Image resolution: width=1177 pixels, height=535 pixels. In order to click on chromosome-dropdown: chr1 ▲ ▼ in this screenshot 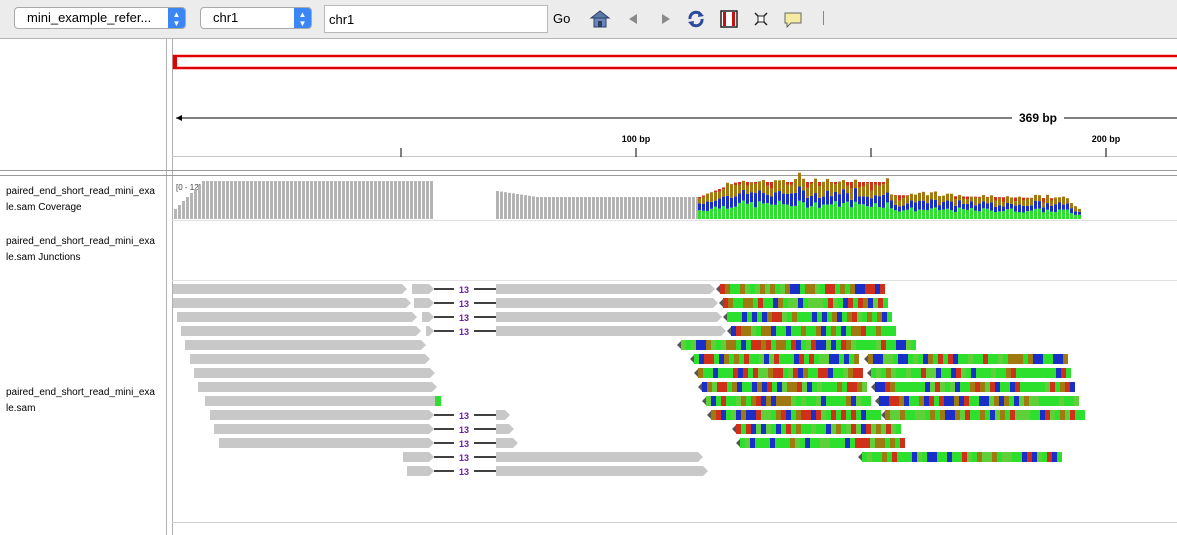, I will do `click(256, 18)`.